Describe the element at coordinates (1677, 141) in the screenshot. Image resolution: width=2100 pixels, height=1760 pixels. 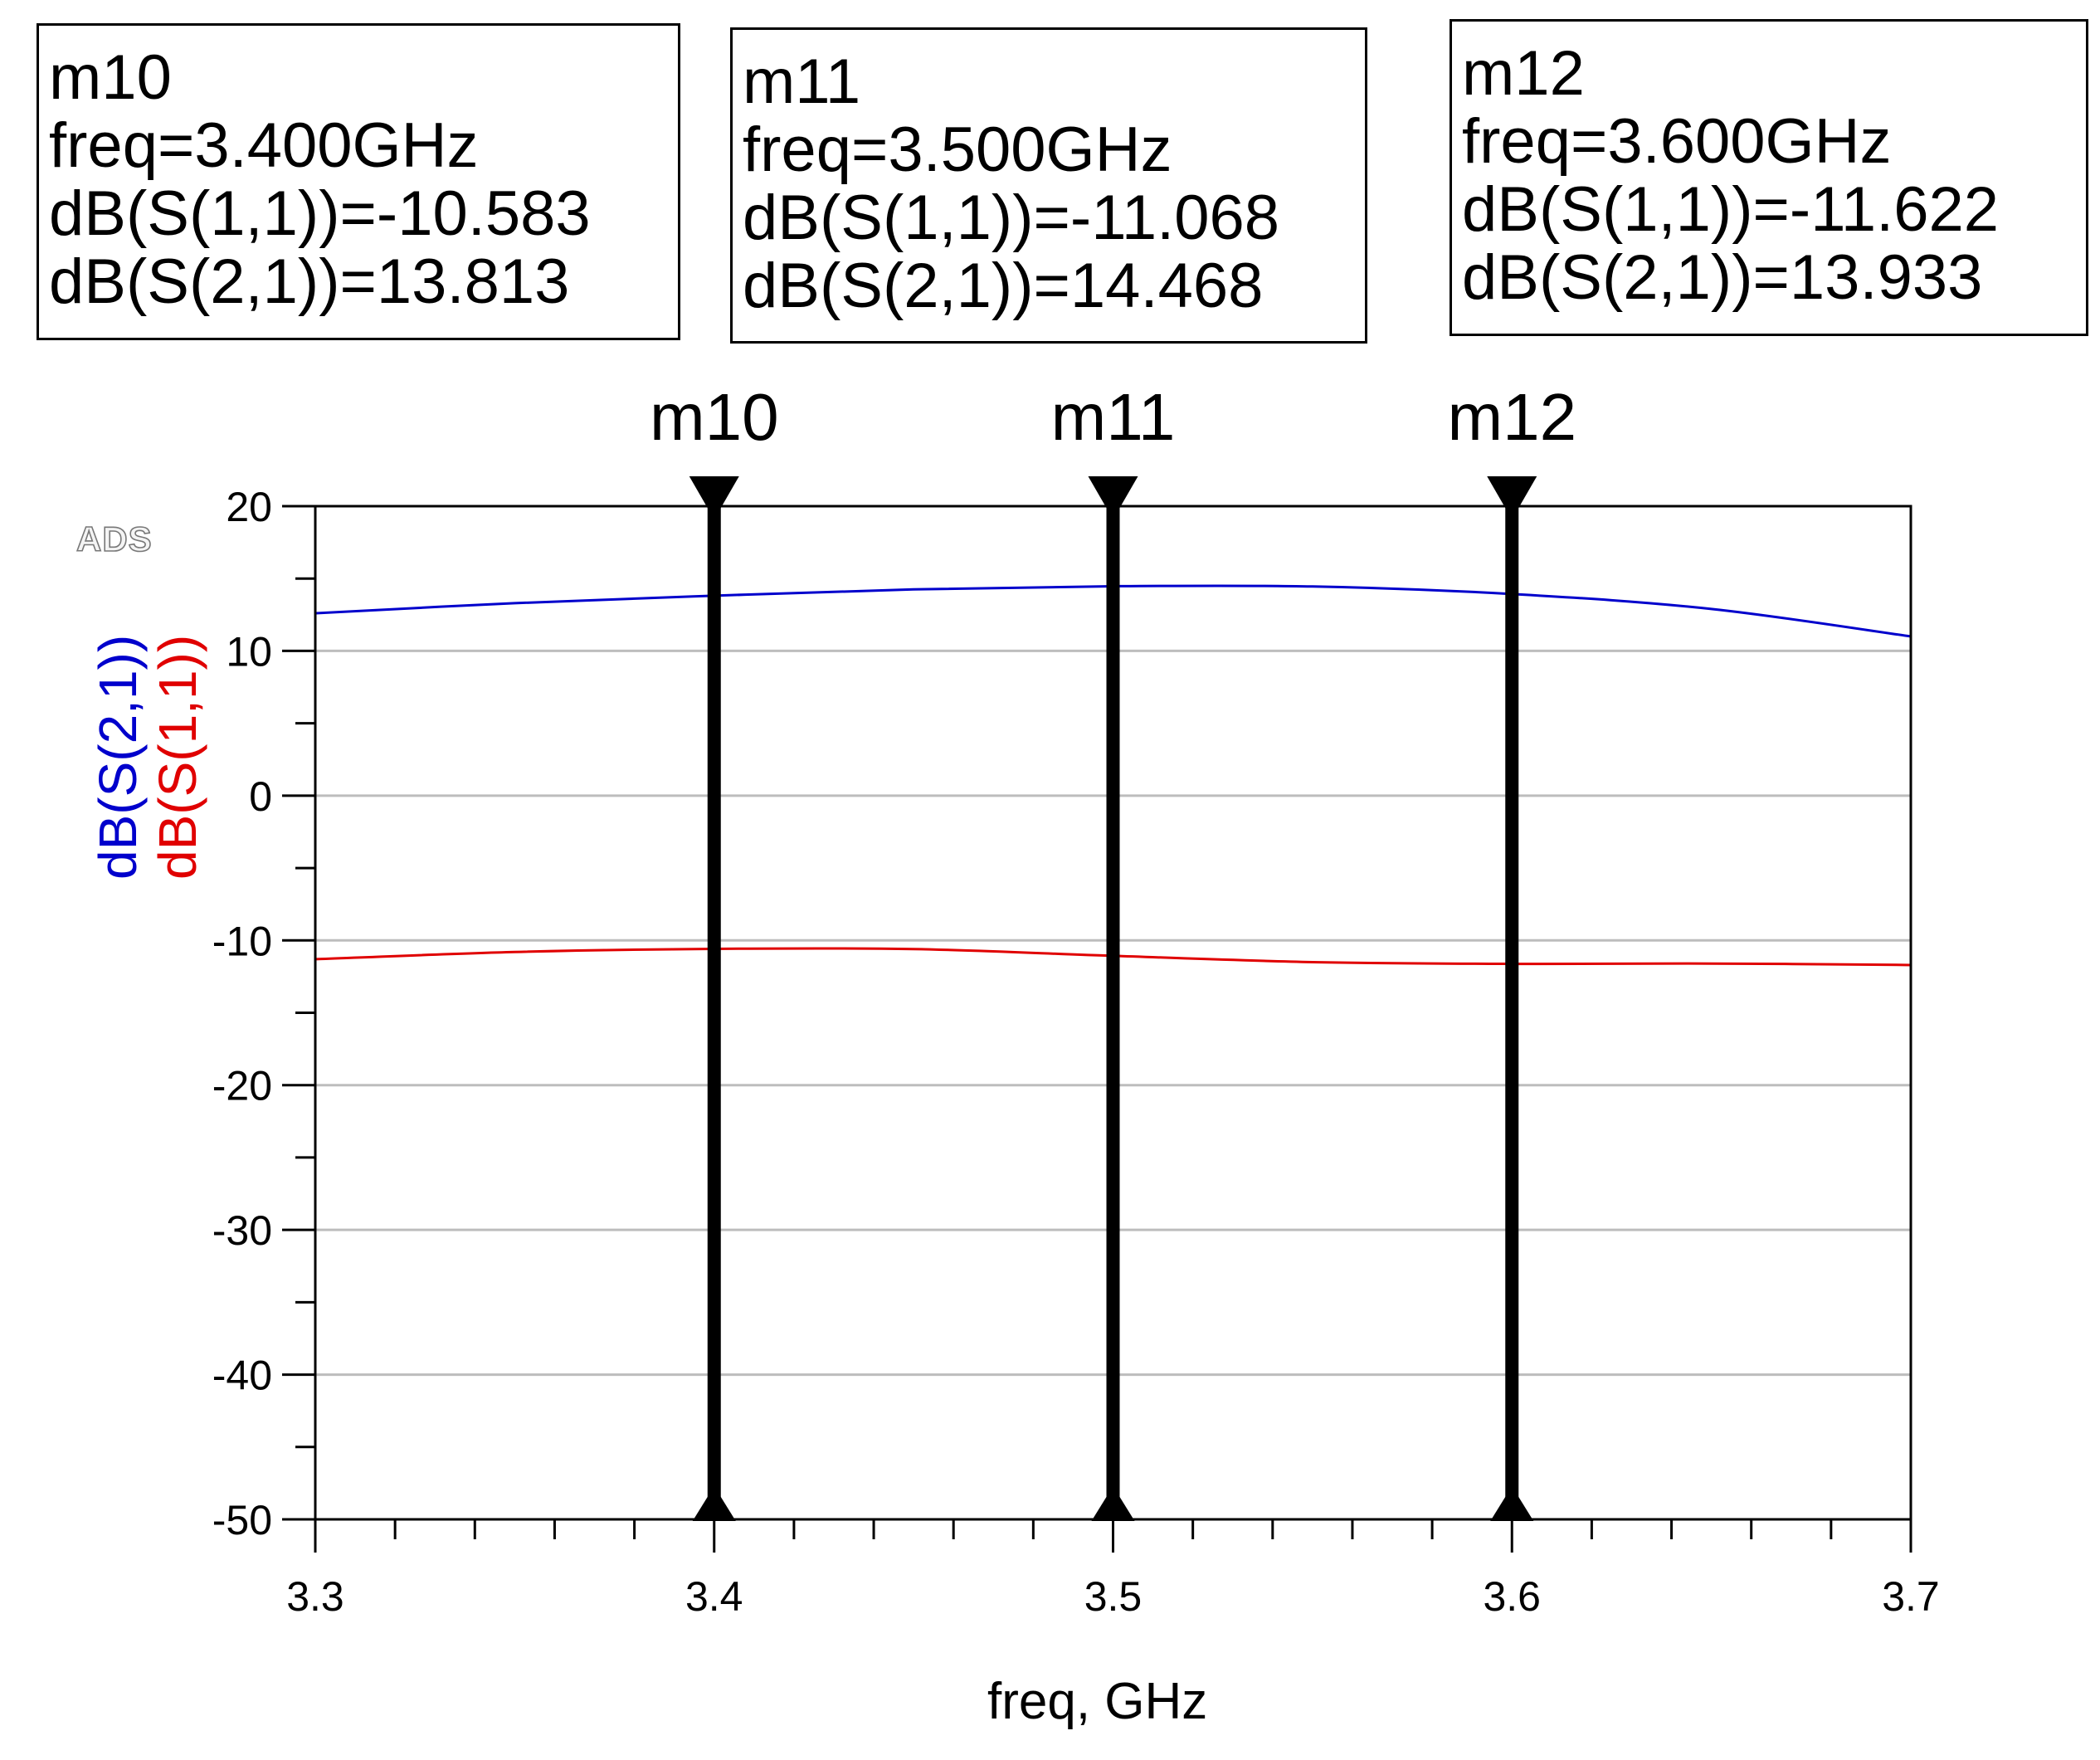
I see `marker-readout-freq: freq=3.600GHz` at that location.